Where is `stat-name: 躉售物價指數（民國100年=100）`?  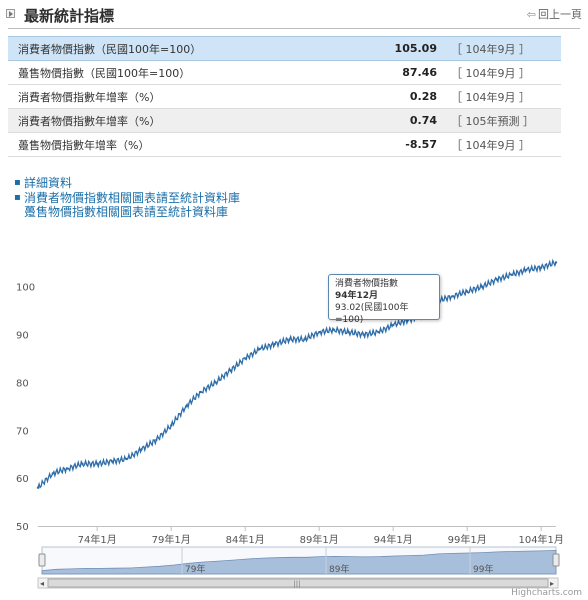 stat-name: 躉售物價指數（民國100年=100） is located at coordinates (172, 72).